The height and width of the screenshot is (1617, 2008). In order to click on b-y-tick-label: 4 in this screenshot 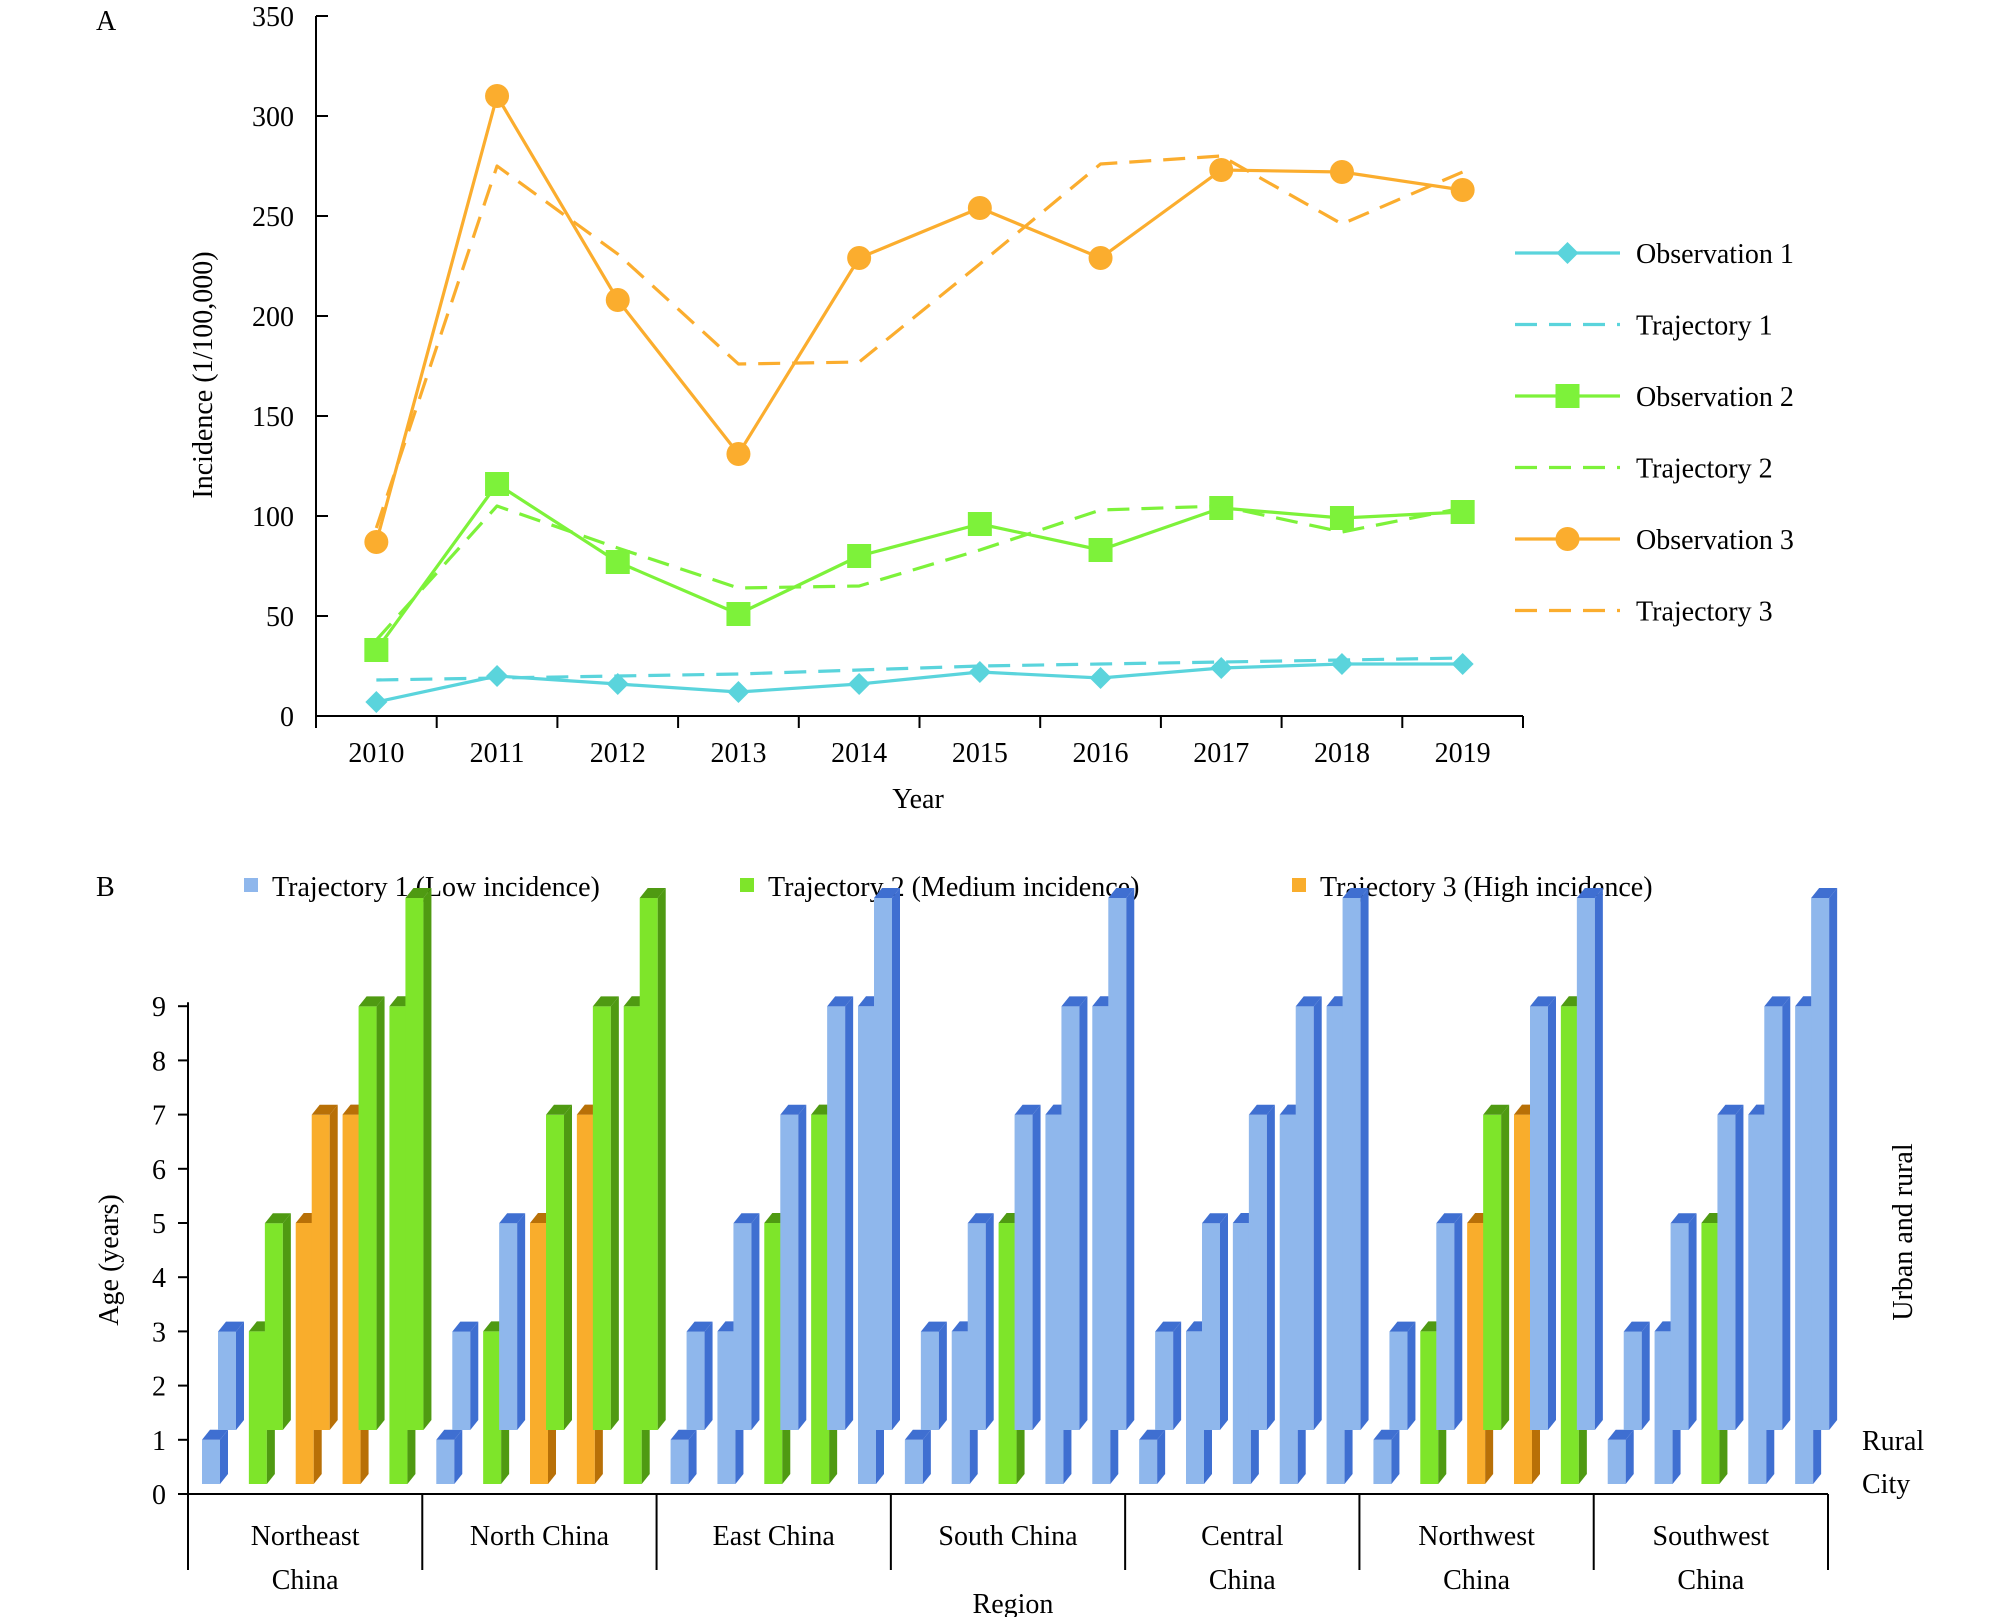, I will do `click(159, 1278)`.